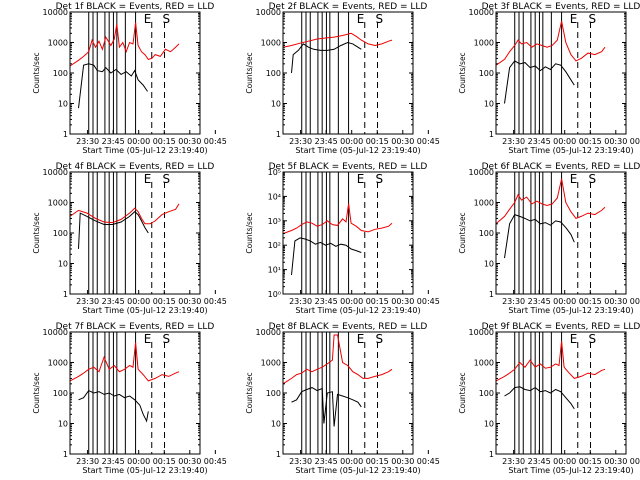 The height and width of the screenshot is (480, 640). I want to click on y-tick-label: 10⁴, so click(274, 196).